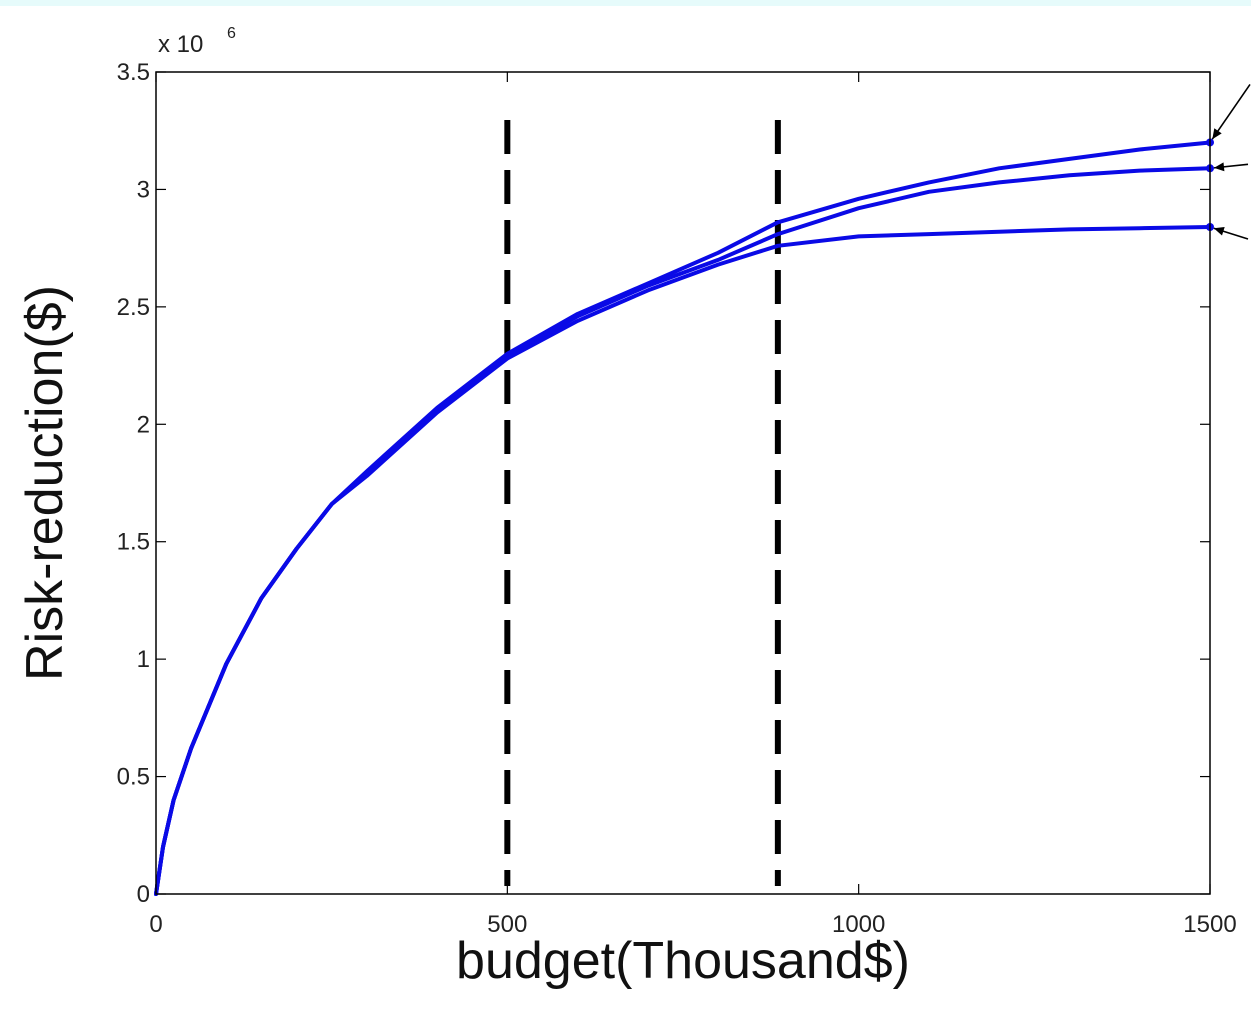  Describe the element at coordinates (231, 33) in the screenshot. I see `y-multiplier-exponent: 6` at that location.